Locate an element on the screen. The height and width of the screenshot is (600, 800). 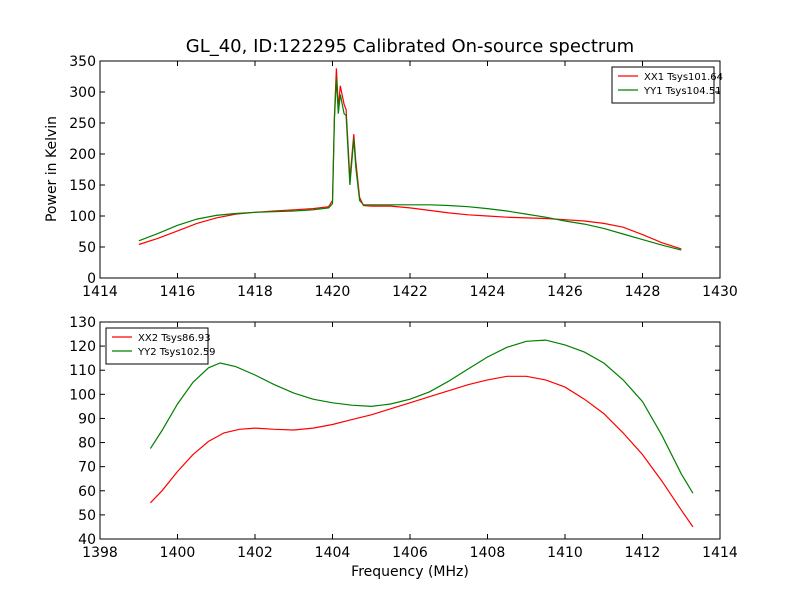
y-tick-label: 0 is located at coordinates (91, 279).